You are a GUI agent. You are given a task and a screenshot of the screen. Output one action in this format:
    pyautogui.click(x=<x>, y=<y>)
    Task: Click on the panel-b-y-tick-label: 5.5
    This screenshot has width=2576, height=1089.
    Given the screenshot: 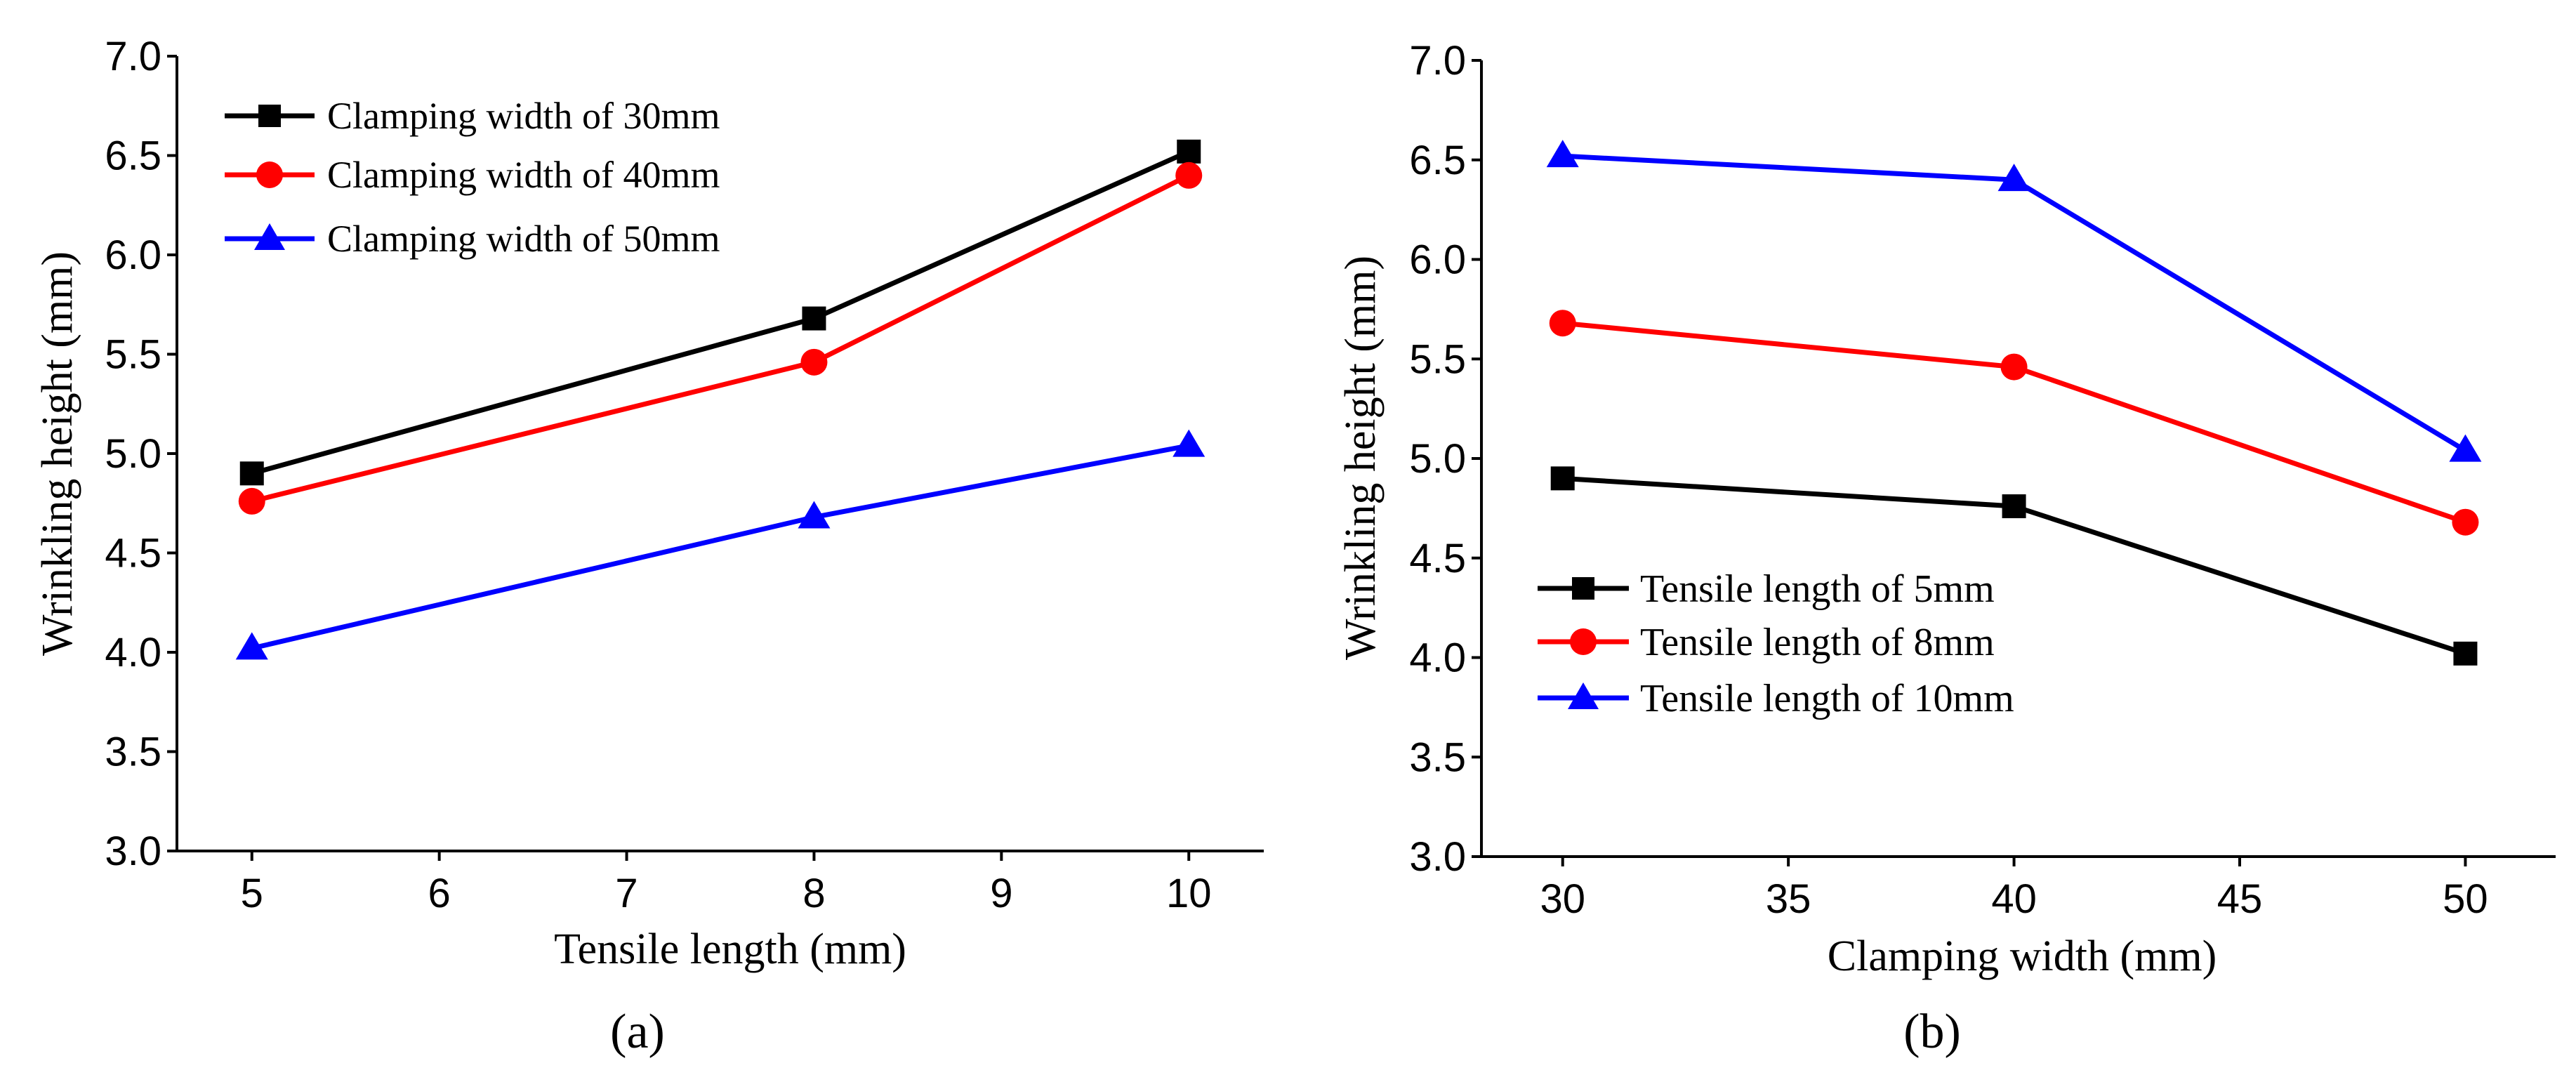 What is the action you would take?
    pyautogui.click(x=1437, y=359)
    